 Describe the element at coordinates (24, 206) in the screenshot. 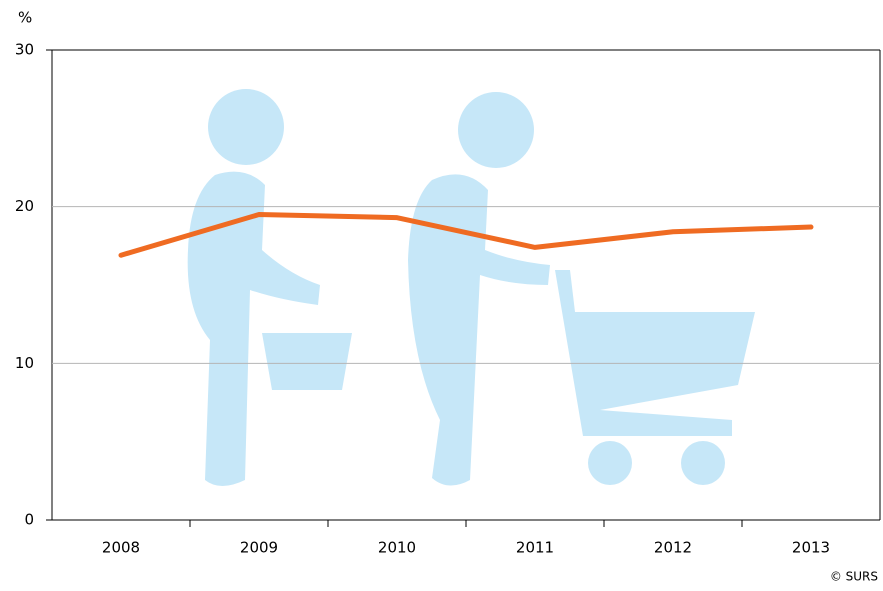

I see `y-tick-label: 20` at that location.